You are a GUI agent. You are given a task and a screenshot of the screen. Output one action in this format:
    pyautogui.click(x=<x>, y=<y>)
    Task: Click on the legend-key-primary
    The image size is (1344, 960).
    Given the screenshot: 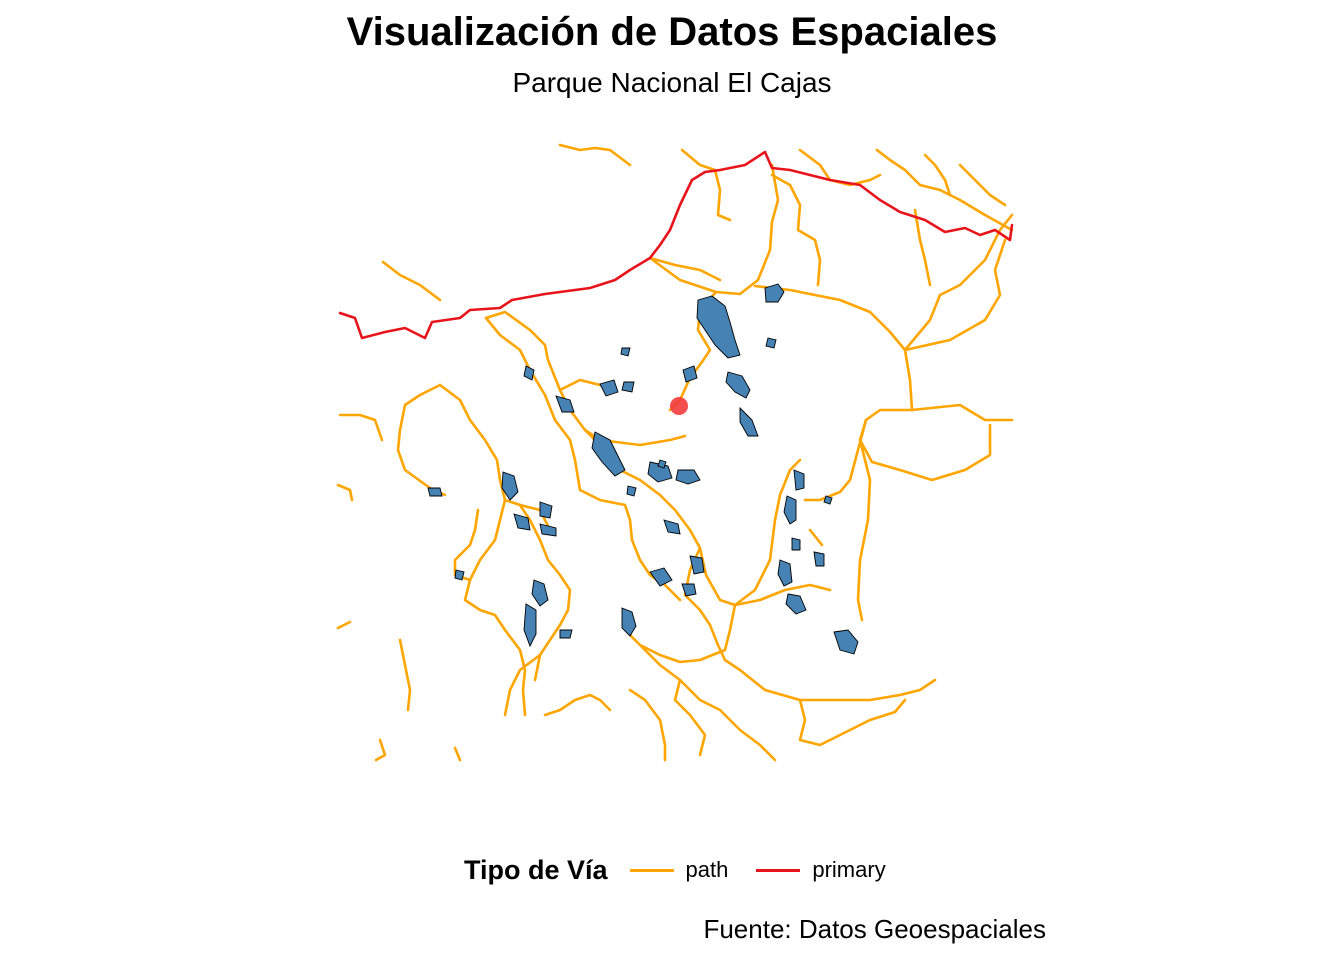 What is the action you would take?
    pyautogui.click(x=778, y=870)
    